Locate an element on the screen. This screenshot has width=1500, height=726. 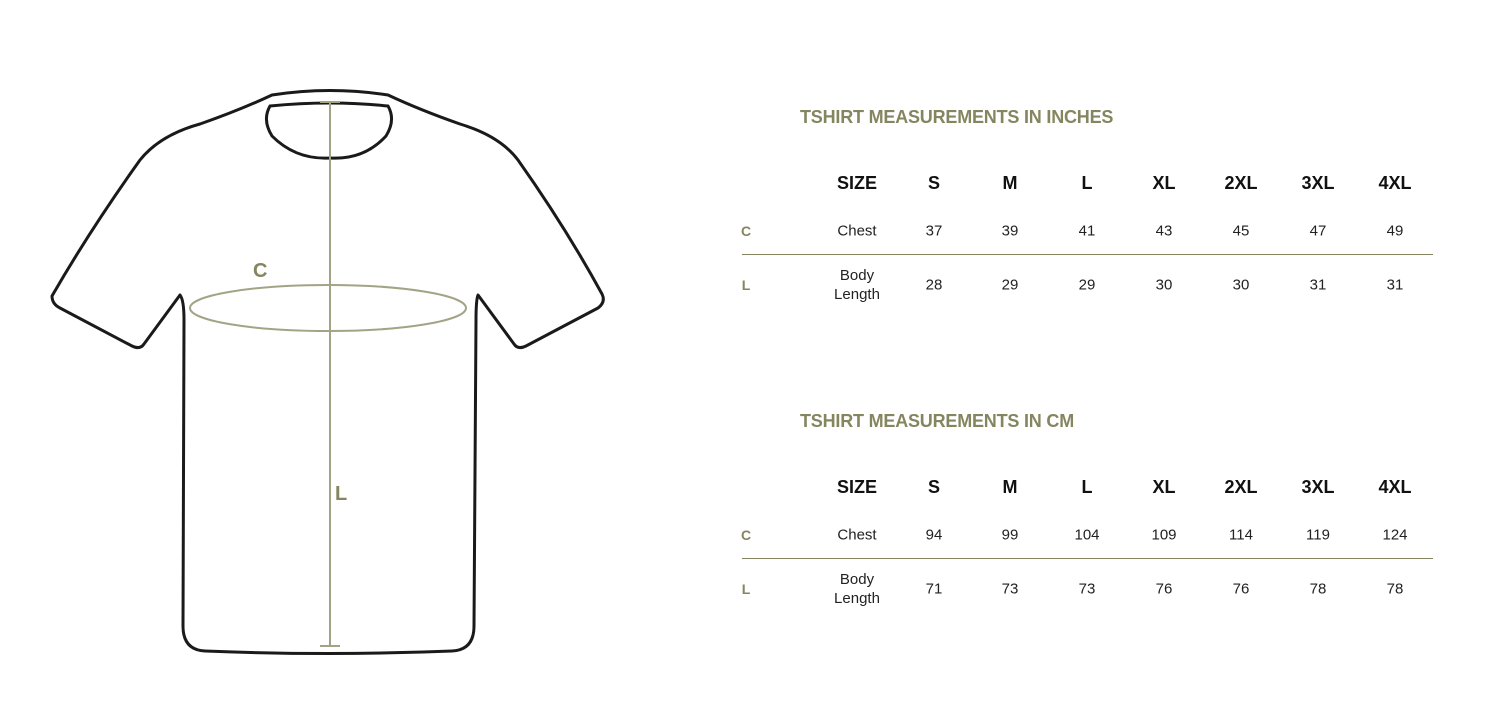
chest-label: C is located at coordinates (260, 271).